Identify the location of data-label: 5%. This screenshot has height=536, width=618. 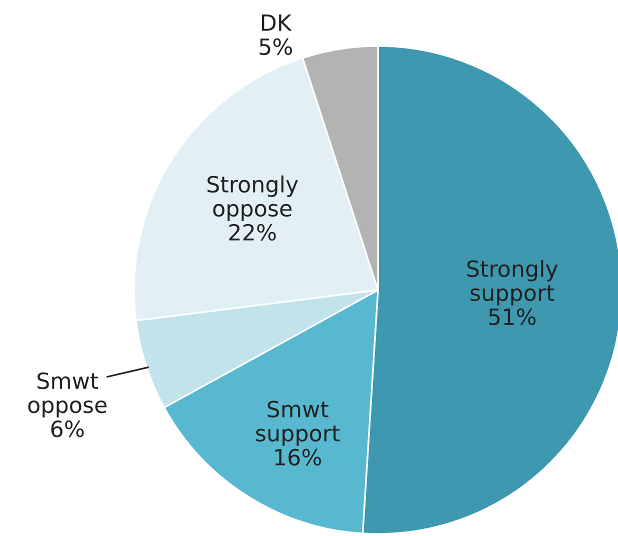
(276, 47).